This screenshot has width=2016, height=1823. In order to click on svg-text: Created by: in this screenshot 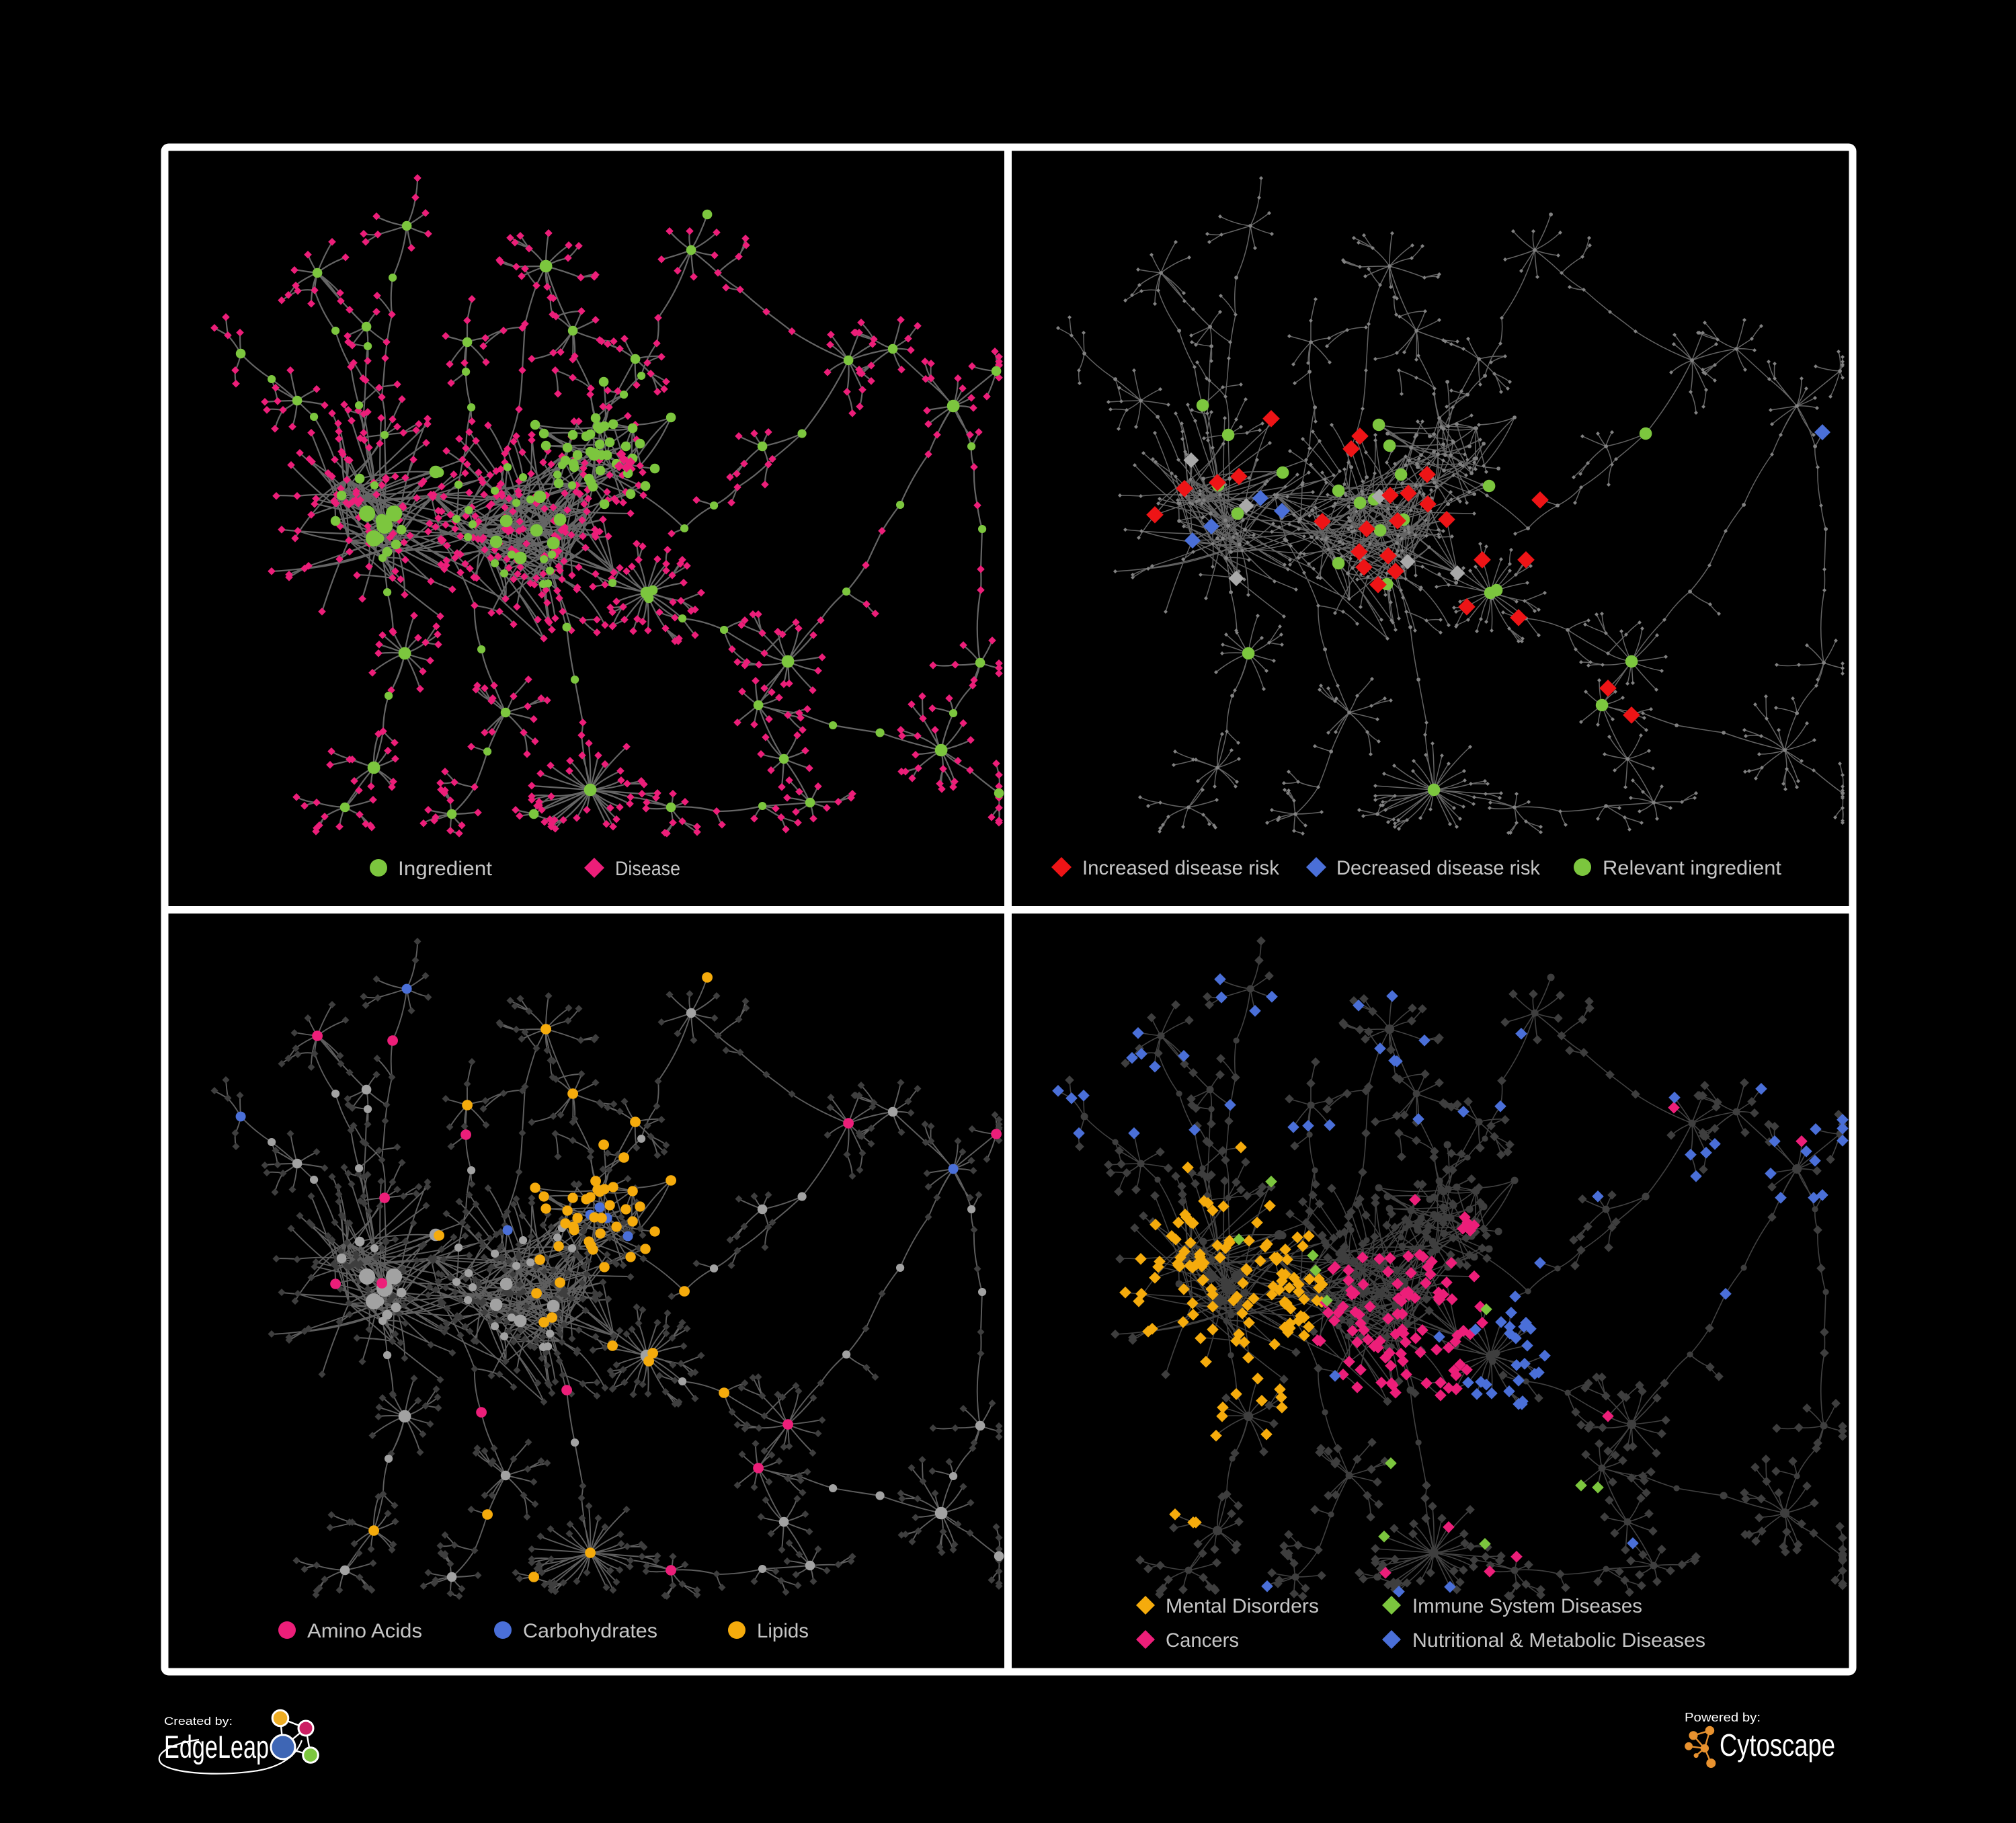, I will do `click(198, 1721)`.